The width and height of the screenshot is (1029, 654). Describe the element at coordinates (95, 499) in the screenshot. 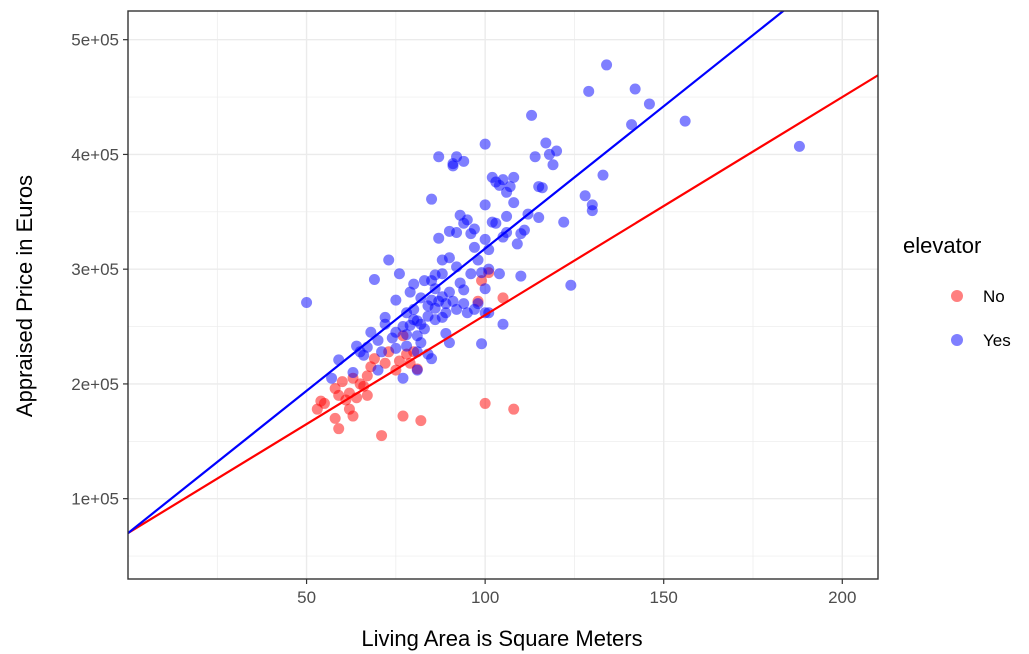

I see `y-tick-label: 1e+05` at that location.